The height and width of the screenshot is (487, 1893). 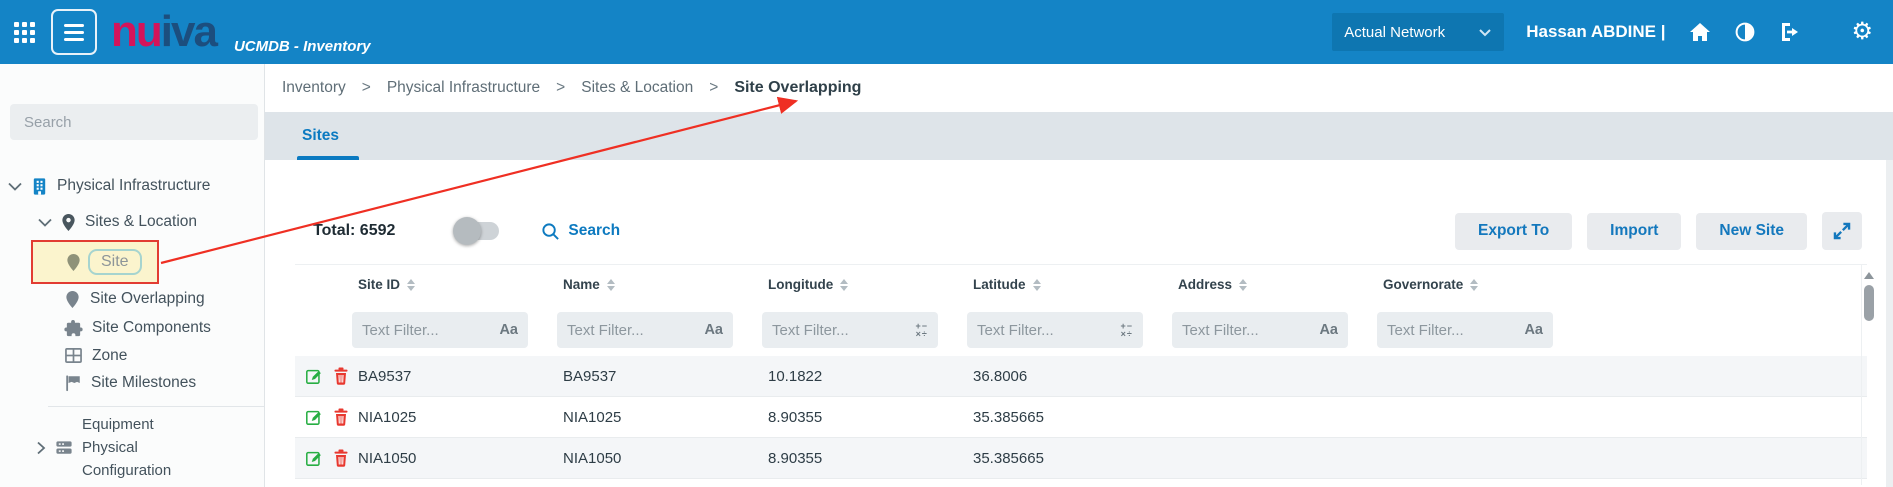 What do you see at coordinates (1456, 330) in the screenshot?
I see `filter-input-governorate` at bounding box center [1456, 330].